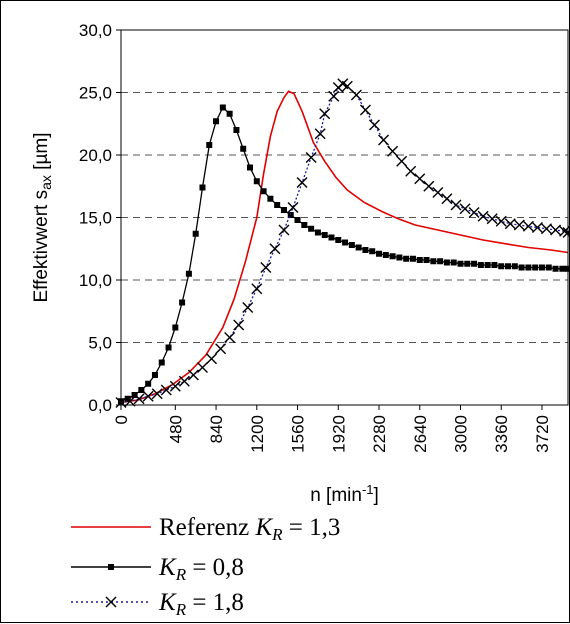  Describe the element at coordinates (249, 529) in the screenshot. I see `legend-label: Referenz KR = 1,3` at that location.